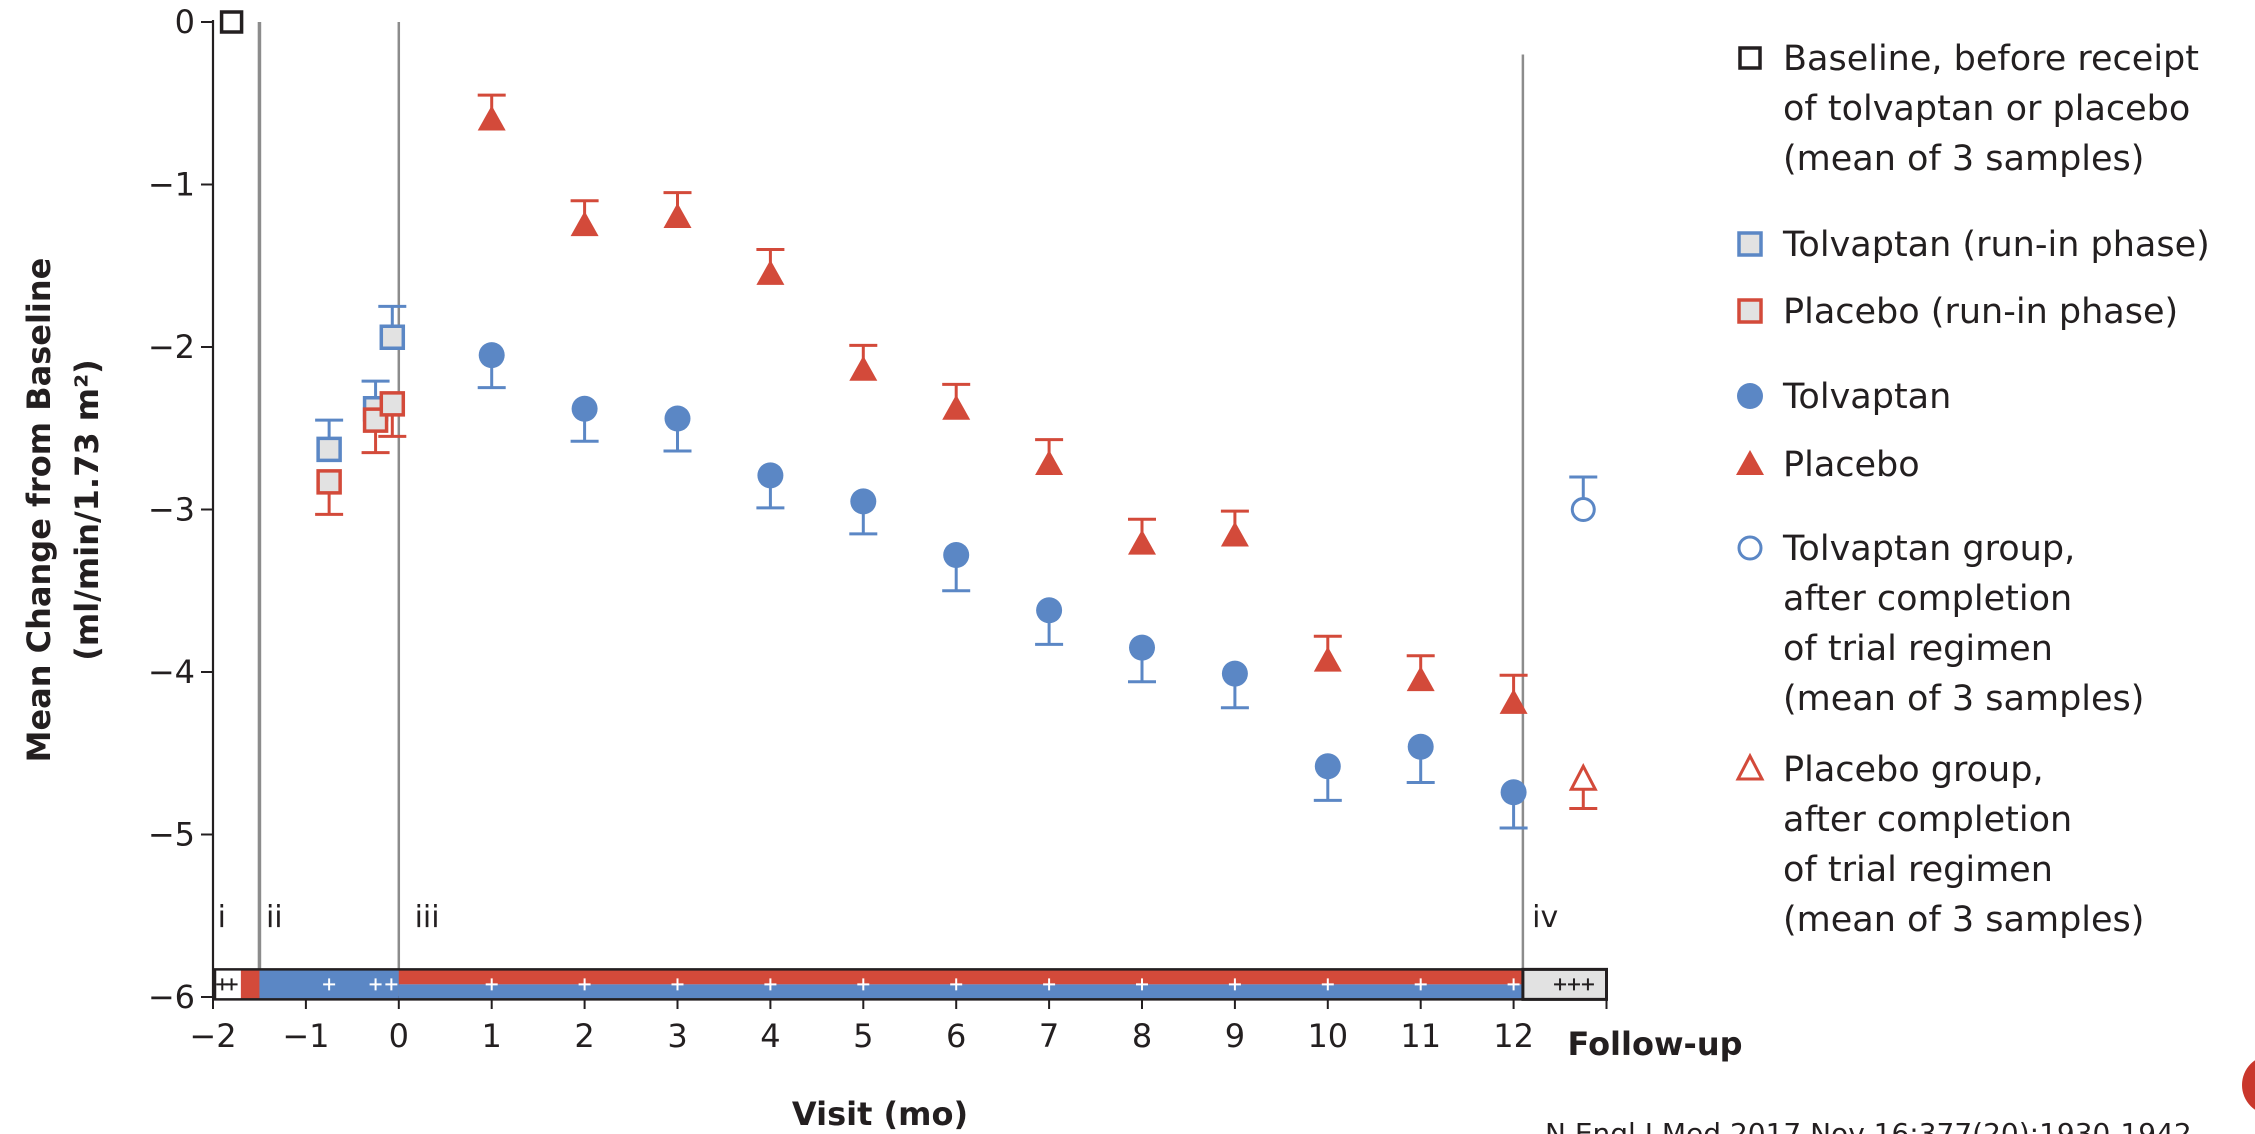  I want to click on phase-label-iv: iv, so click(1545, 917).